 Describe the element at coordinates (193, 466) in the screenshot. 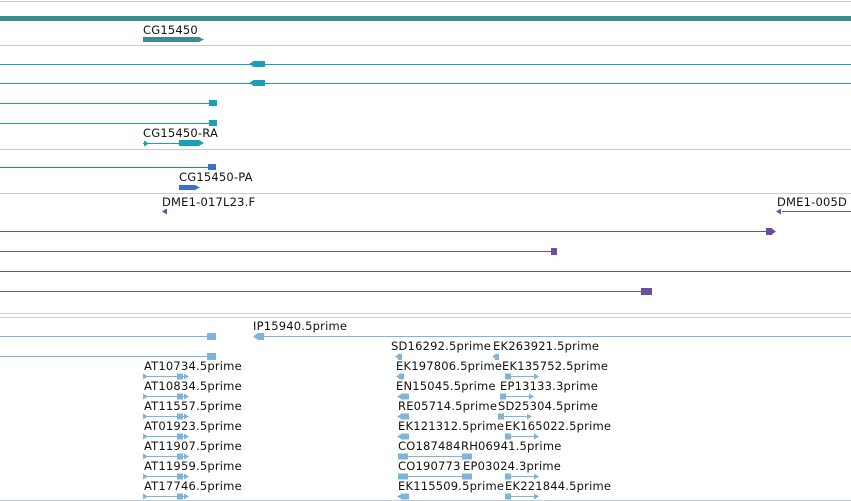

I see `est-label: AT11959.5prime` at that location.